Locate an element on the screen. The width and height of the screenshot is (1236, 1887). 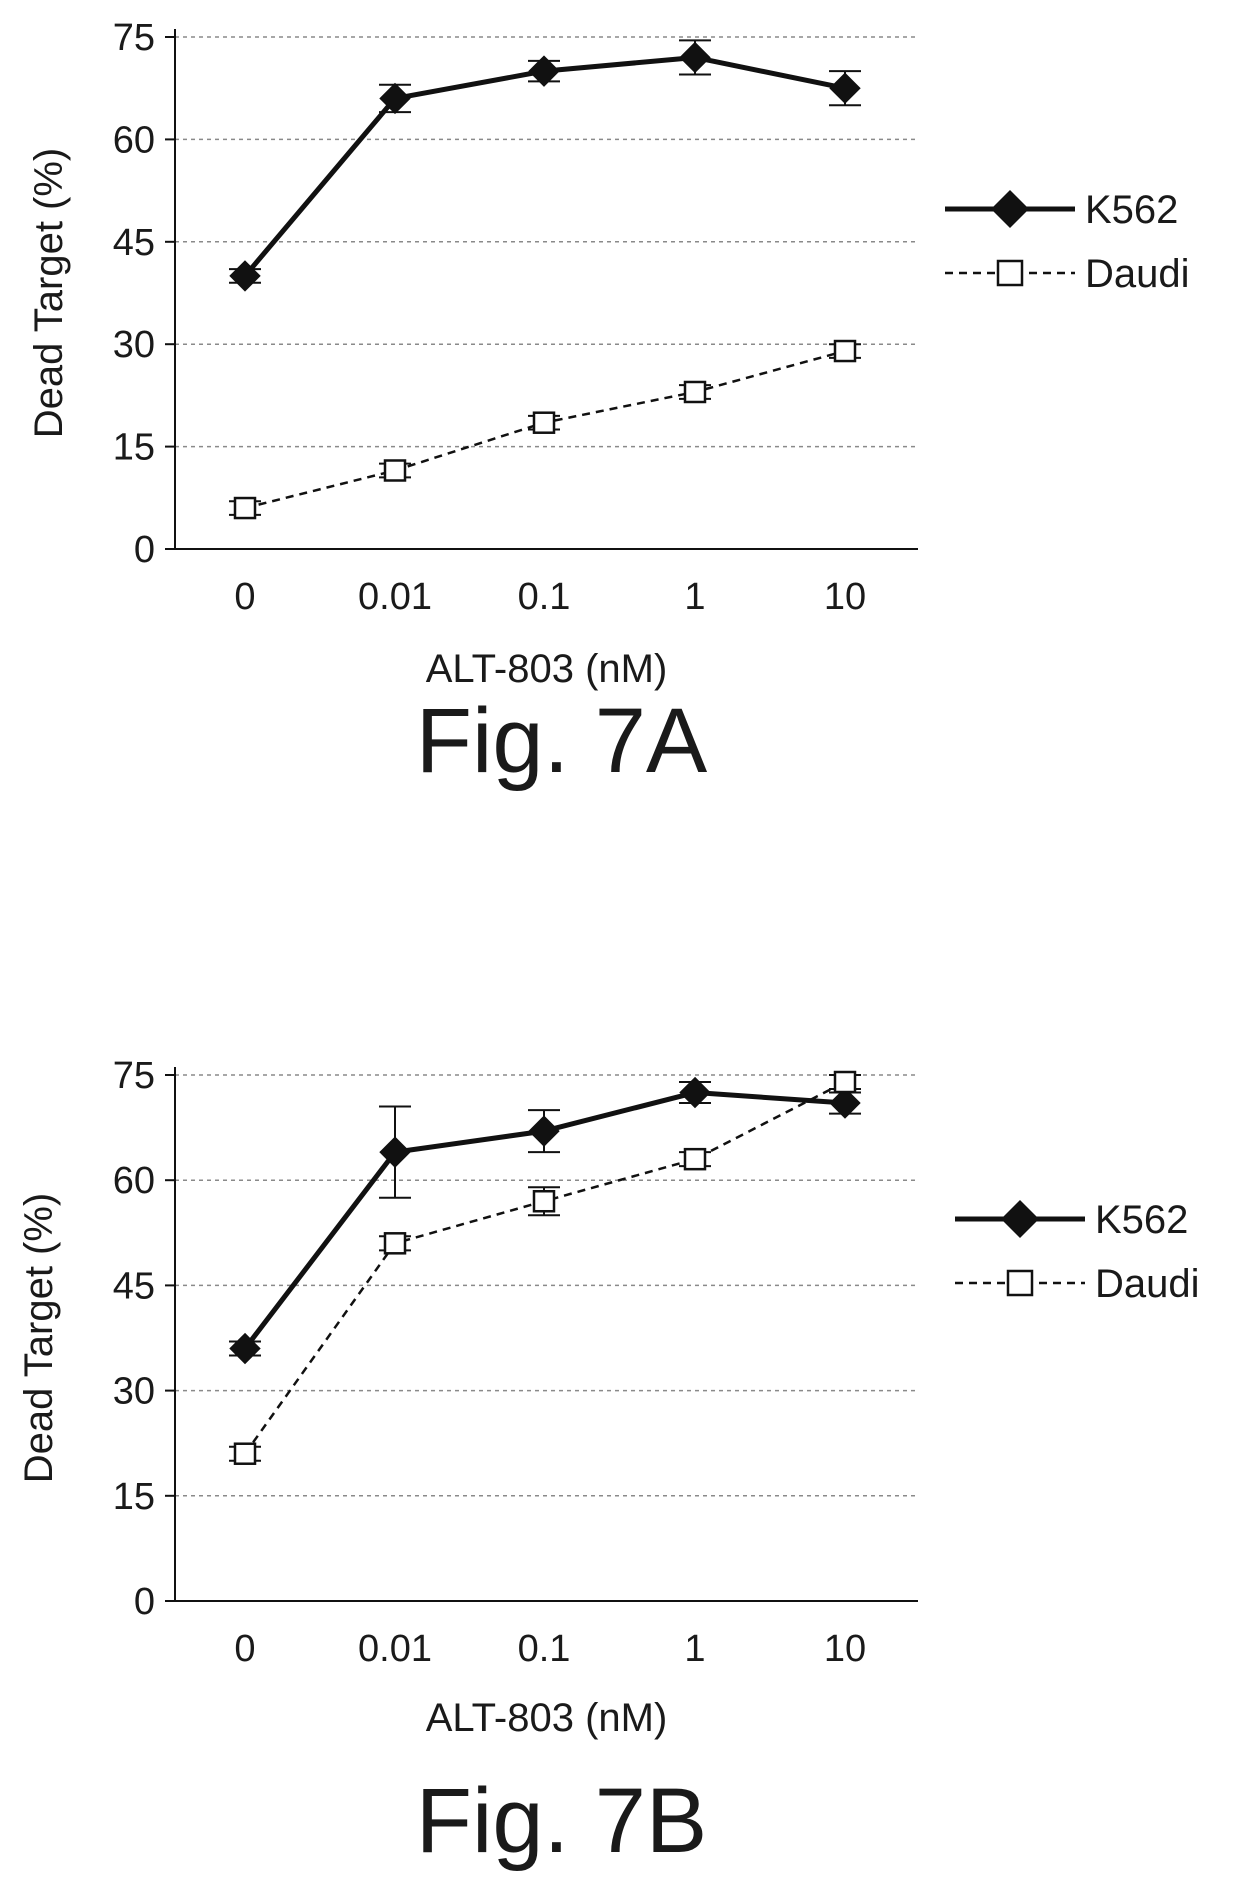
series-line is located at coordinates (544, 166).